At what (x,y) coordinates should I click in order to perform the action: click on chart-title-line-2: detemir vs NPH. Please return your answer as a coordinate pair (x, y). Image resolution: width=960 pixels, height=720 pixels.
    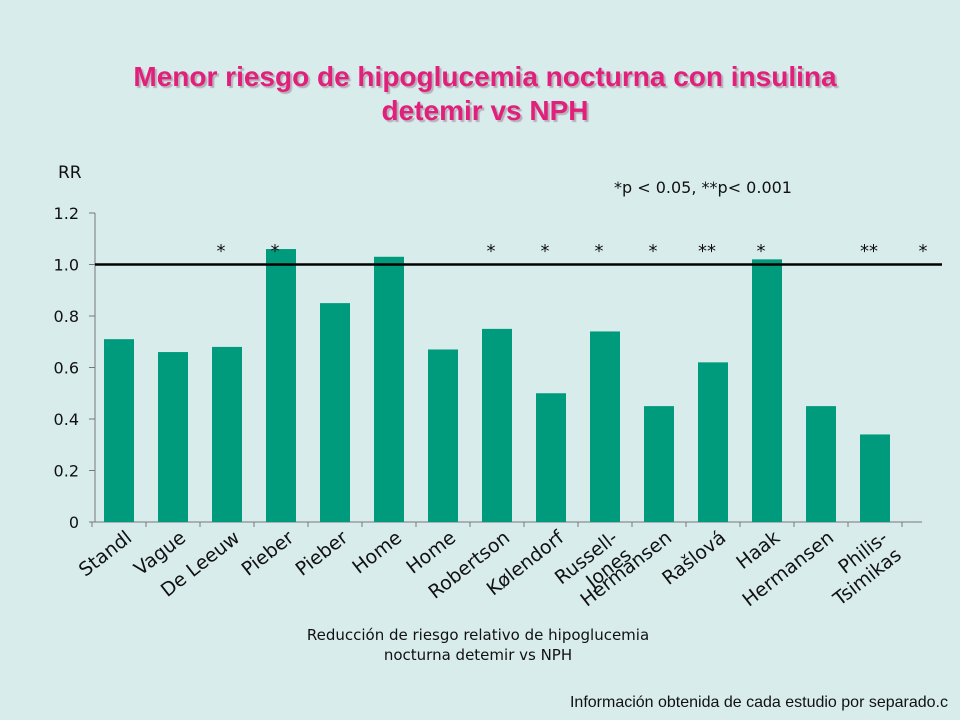
    Looking at the image, I should click on (485, 110).